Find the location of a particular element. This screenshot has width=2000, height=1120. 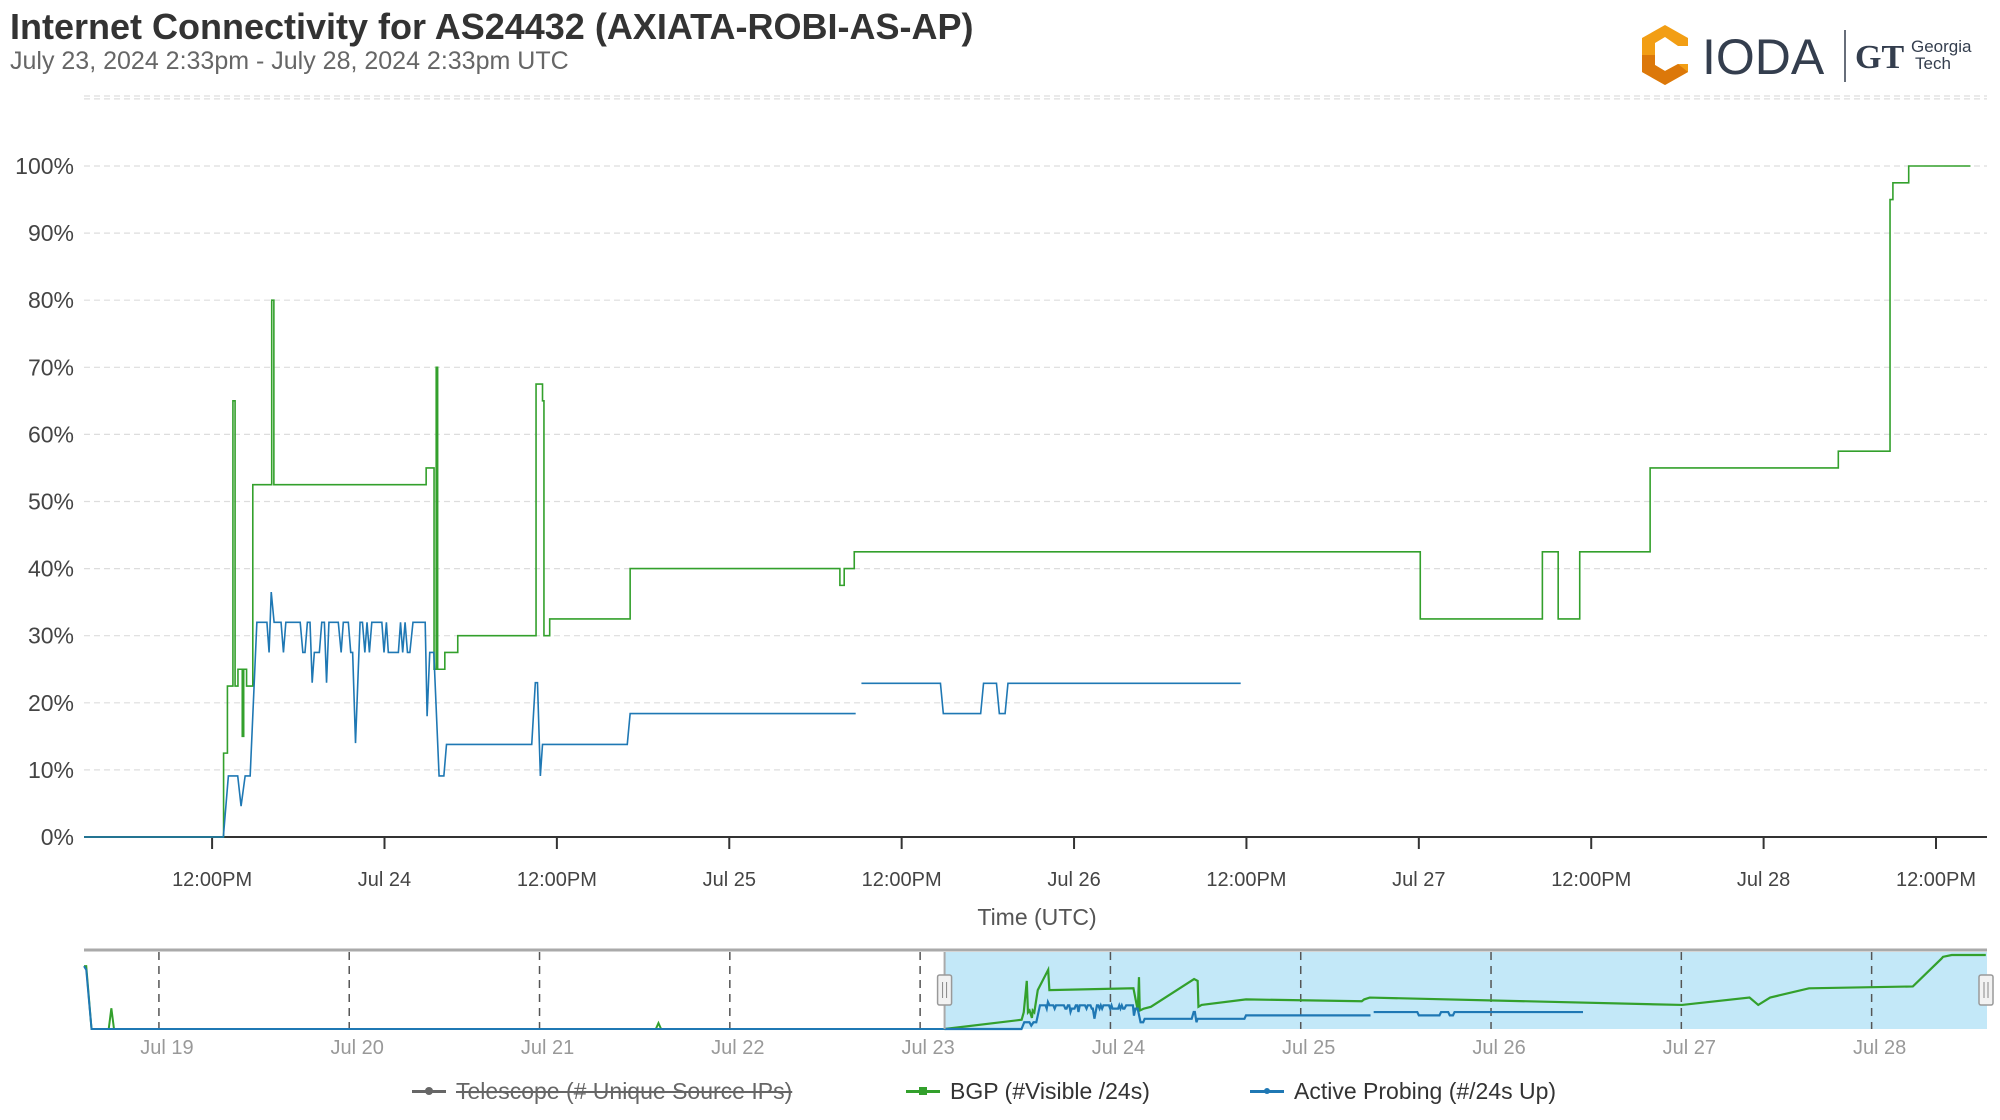

navigator-handle-left is located at coordinates (944, 990).